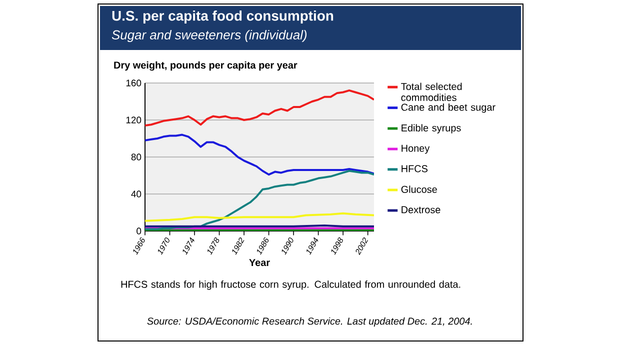 The height and width of the screenshot is (349, 620). I want to click on x-axis-title: Year, so click(259, 262).